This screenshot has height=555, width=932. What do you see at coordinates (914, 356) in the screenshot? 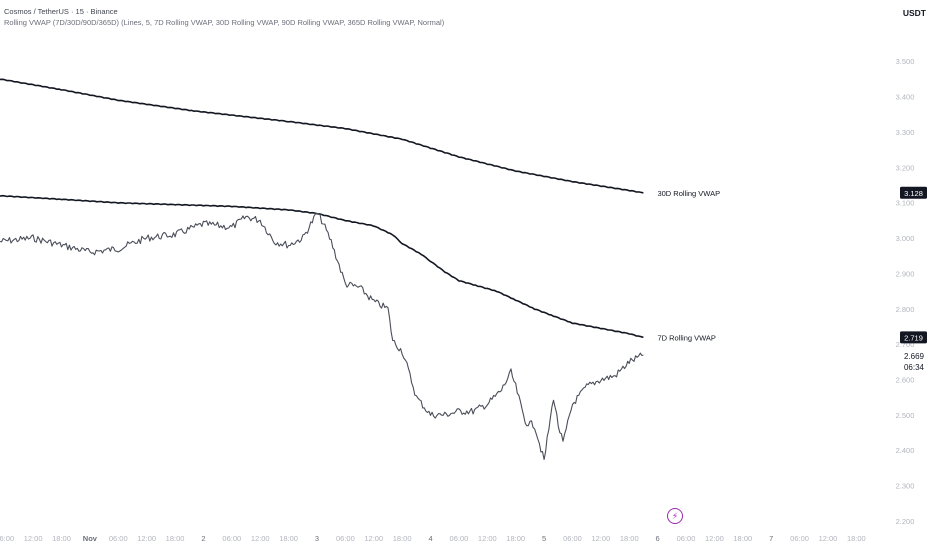
I see `last-price-value: 2.669` at bounding box center [914, 356].